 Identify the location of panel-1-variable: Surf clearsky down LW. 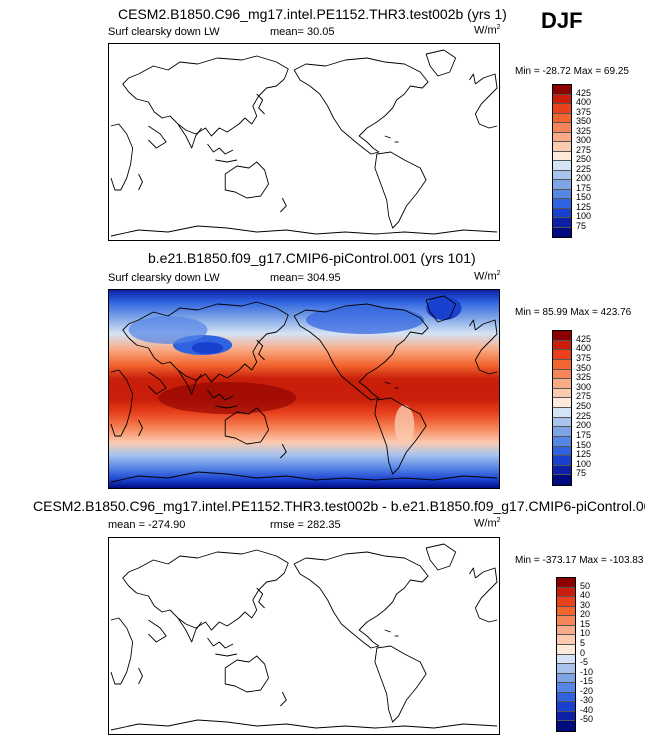
(164, 32).